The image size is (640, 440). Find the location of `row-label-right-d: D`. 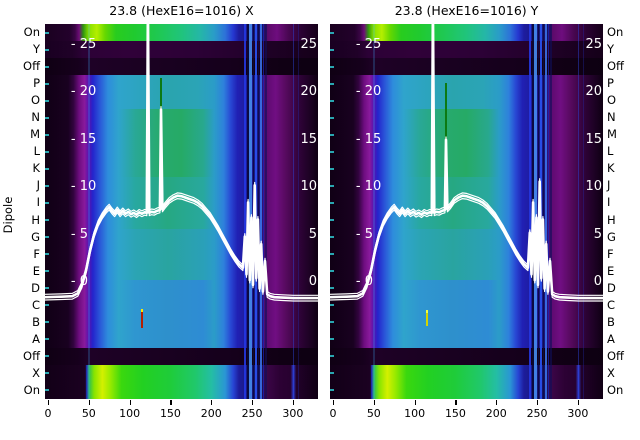

row-label-right-d: D is located at coordinates (611, 287).